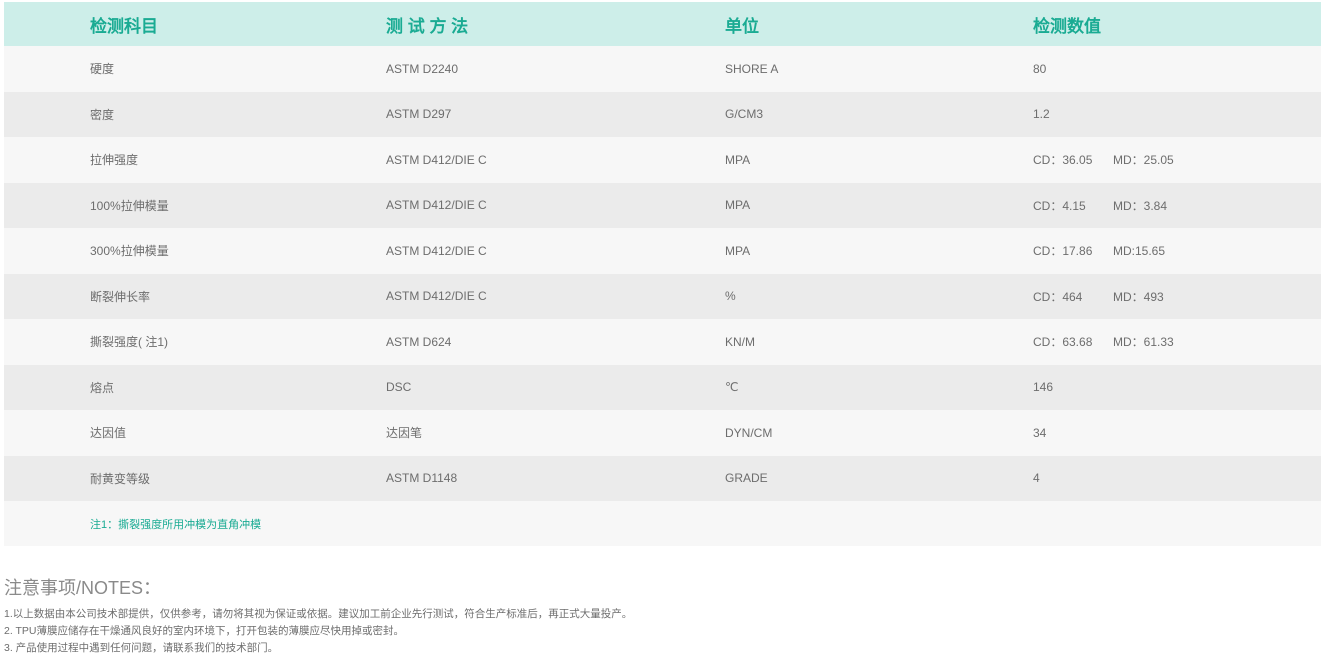 Image resolution: width=1321 pixels, height=672 pixels. What do you see at coordinates (120, 478) in the screenshot?
I see `cell-item: 耐黄变等级` at bounding box center [120, 478].